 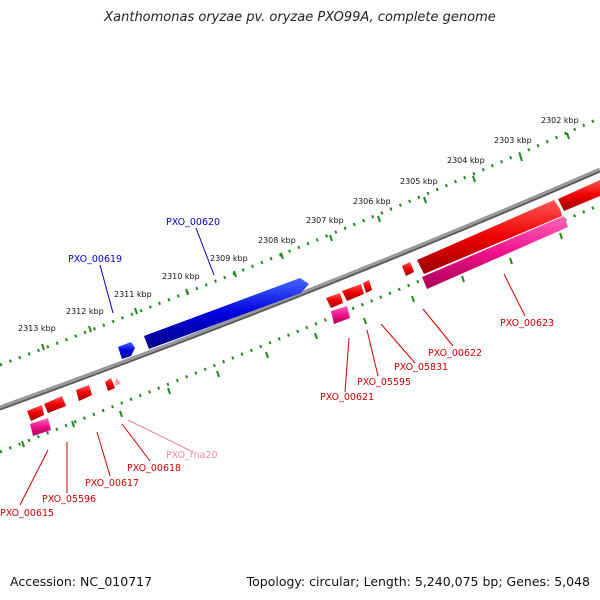 What do you see at coordinates (81, 581) in the screenshot?
I see `accession-text: Accession: NC_010717` at bounding box center [81, 581].